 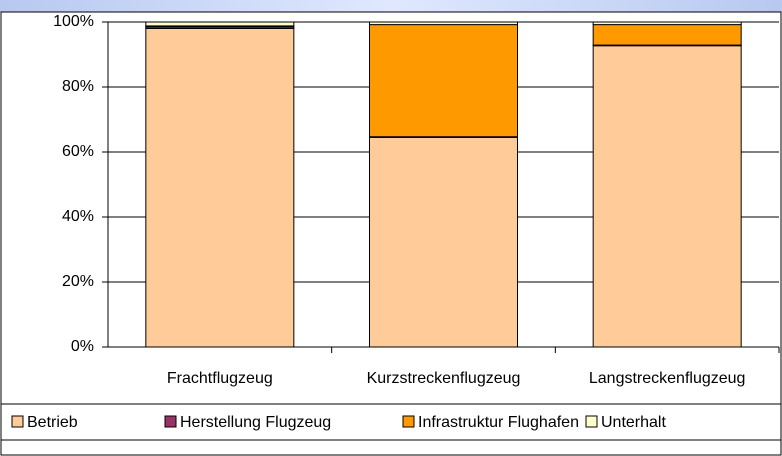 What do you see at coordinates (391, 6) in the screenshot?
I see `header-band` at bounding box center [391, 6].